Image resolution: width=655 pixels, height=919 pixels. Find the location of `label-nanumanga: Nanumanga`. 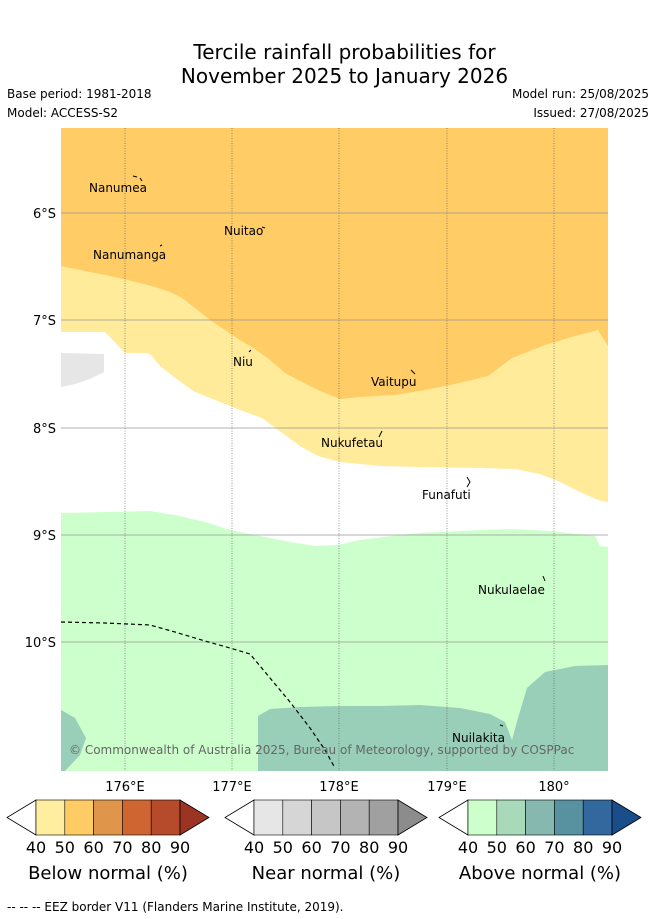

label-nanumanga: Nanumanga is located at coordinates (129, 255).